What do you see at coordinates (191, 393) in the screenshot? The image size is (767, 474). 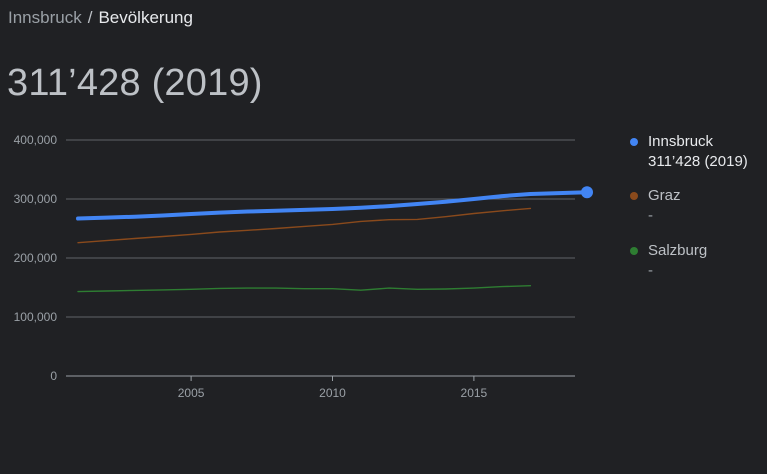 I see `x-tick-label: 2005` at bounding box center [191, 393].